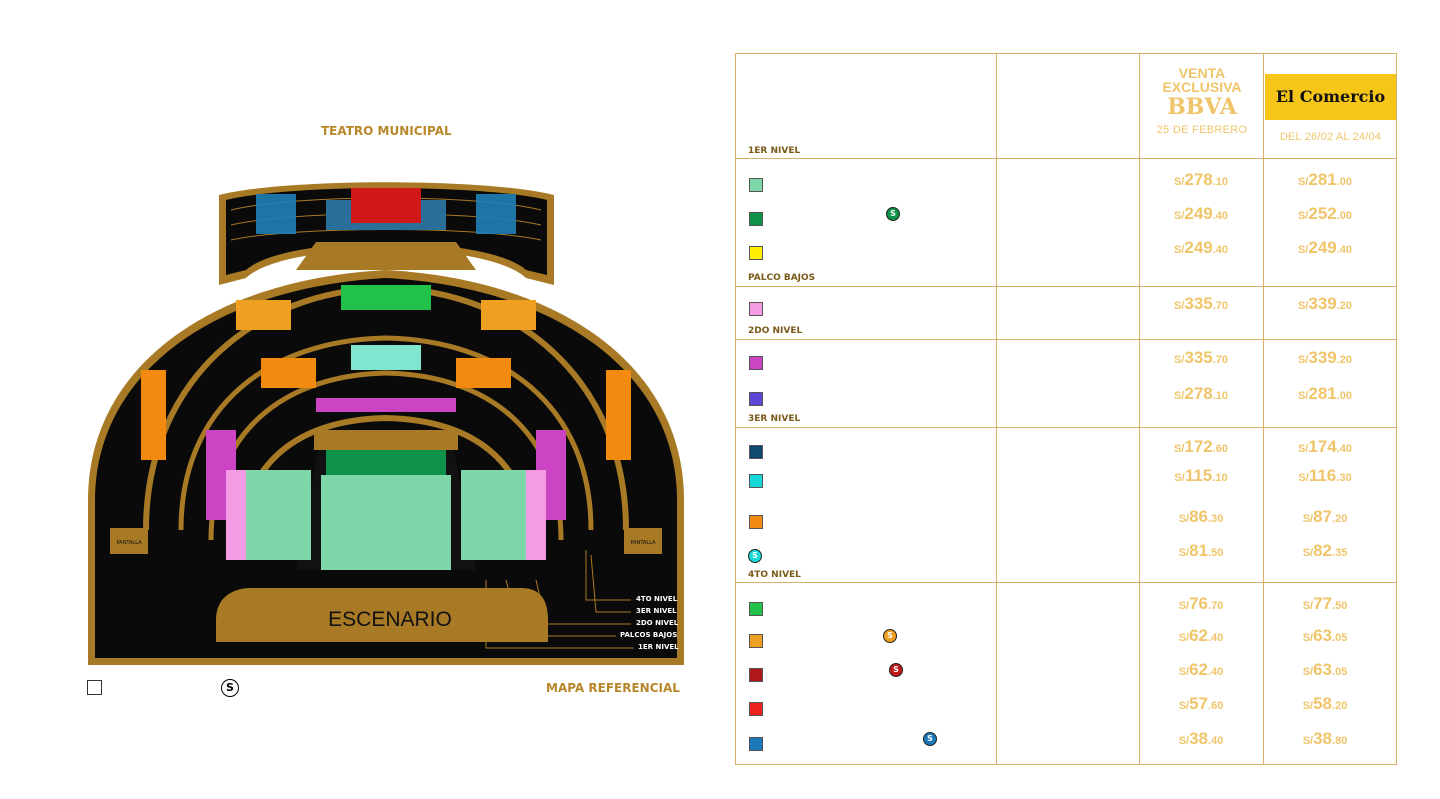 This screenshot has width=1440, height=799. What do you see at coordinates (1199, 550) in the screenshot?
I see `price-main: 81` at bounding box center [1199, 550].